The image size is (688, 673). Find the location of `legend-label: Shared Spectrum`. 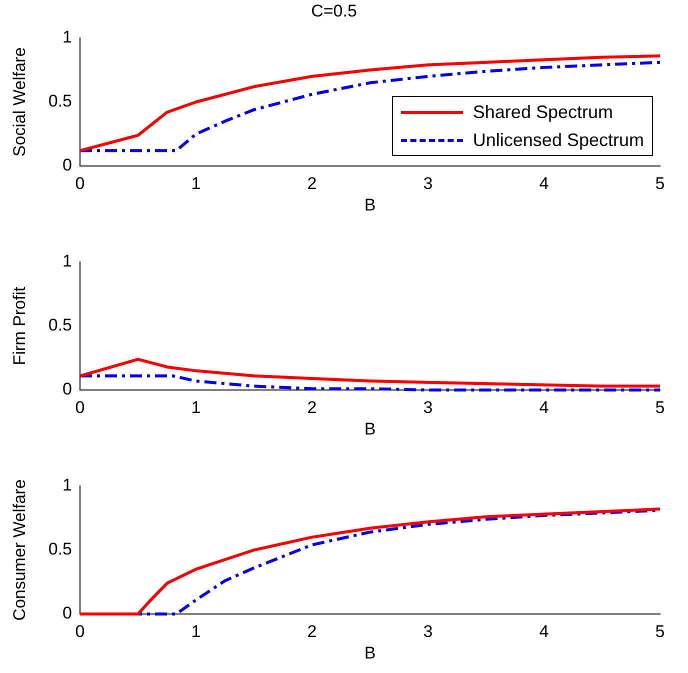

legend-label: Shared Spectrum is located at coordinates (542, 112).